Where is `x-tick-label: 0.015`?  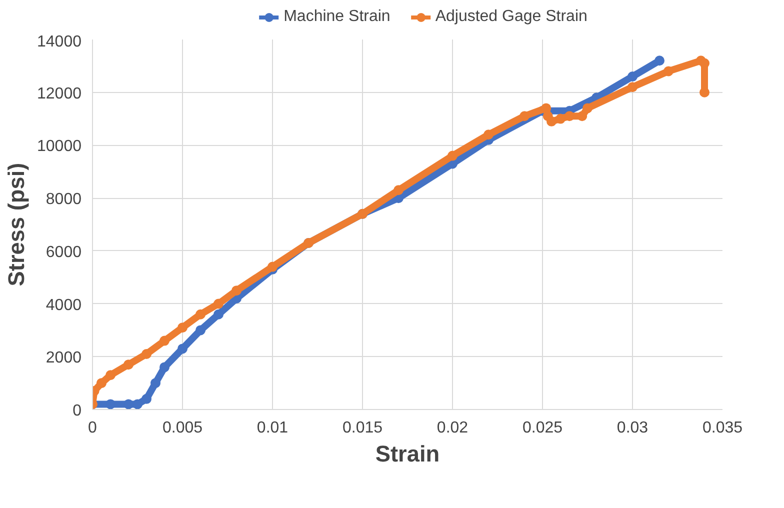 x-tick-label: 0.015 is located at coordinates (362, 428).